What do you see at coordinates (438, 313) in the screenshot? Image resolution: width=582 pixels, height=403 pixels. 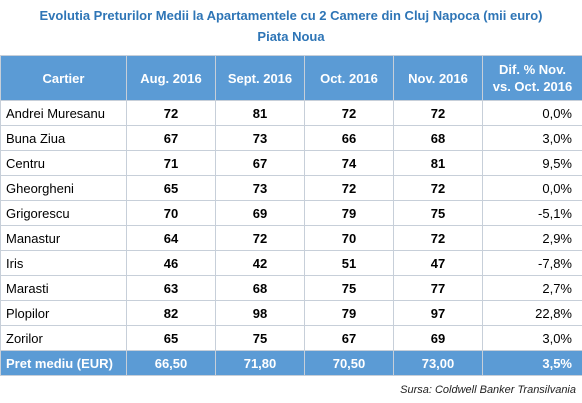 I see `price-cell: 97` at bounding box center [438, 313].